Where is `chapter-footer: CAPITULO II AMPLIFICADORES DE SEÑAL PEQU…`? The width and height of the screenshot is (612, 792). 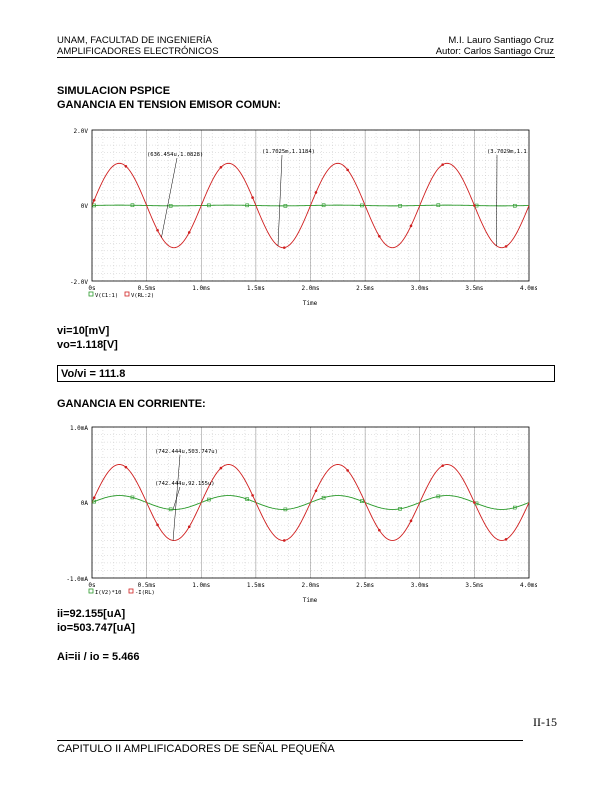 chapter-footer: CAPITULO II AMPLIFICADORES DE SEÑAL PEQU… is located at coordinates (196, 749).